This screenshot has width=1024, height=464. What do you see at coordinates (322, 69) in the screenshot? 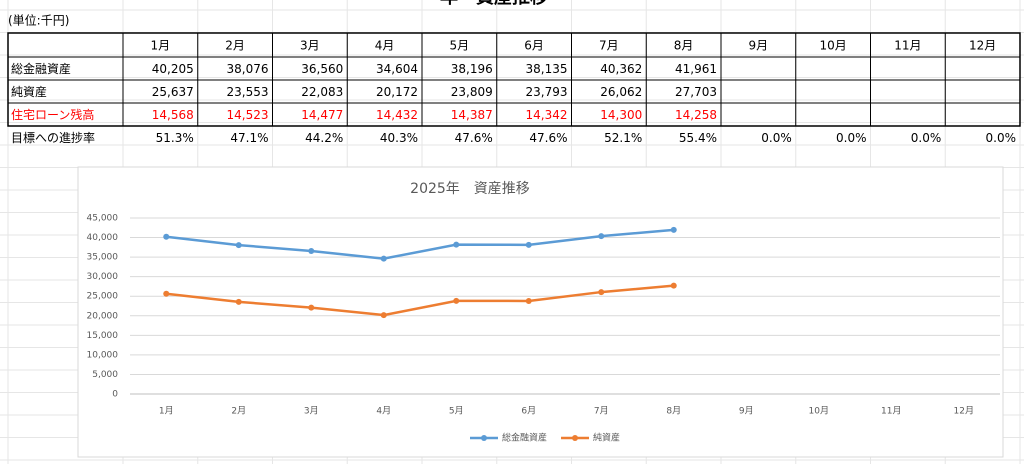
I see `cell-value: 36,560` at bounding box center [322, 69].